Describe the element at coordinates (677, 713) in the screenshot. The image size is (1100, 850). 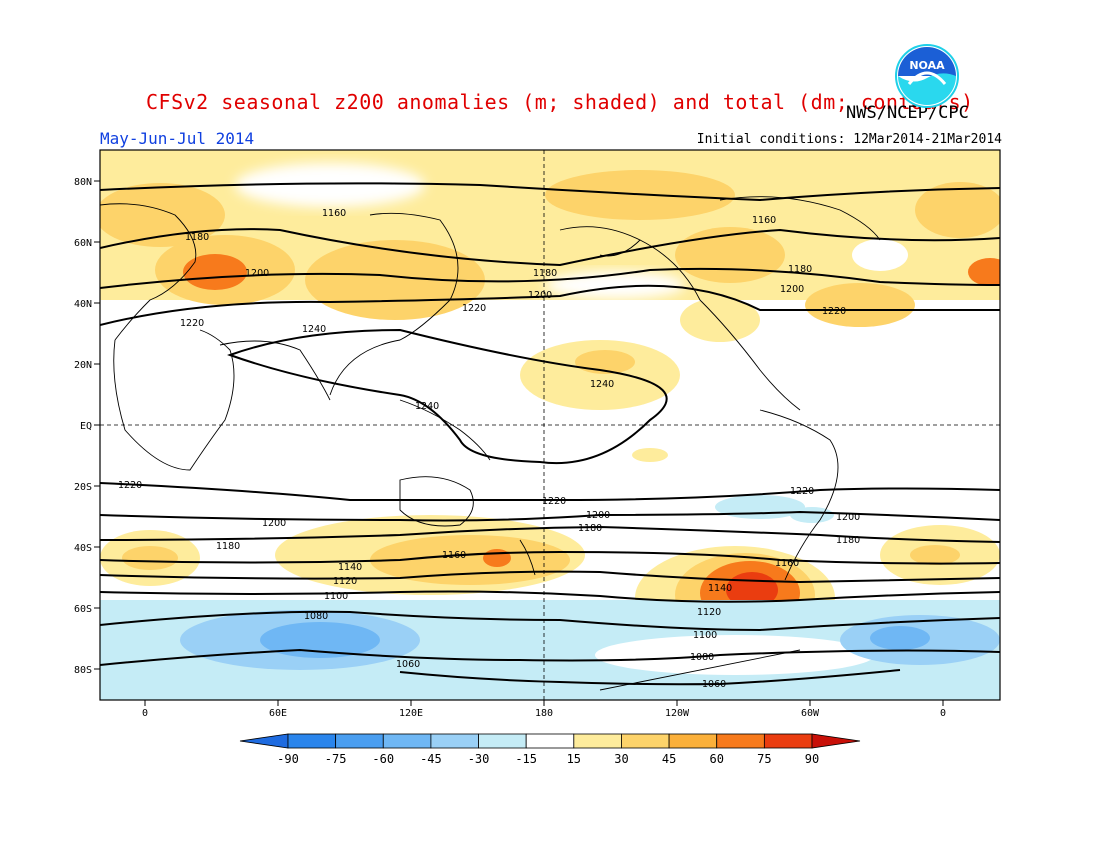
I see `lon-tick-label: 120W` at that location.